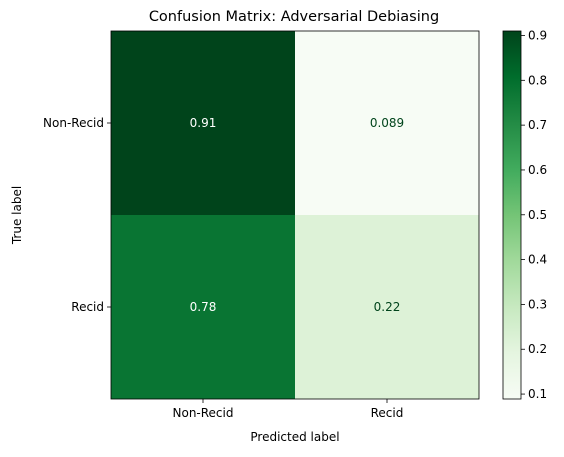 Image resolution: width=564 pixels, height=457 pixels. I want to click on x-tick-label: Non-Recid, so click(203, 413).